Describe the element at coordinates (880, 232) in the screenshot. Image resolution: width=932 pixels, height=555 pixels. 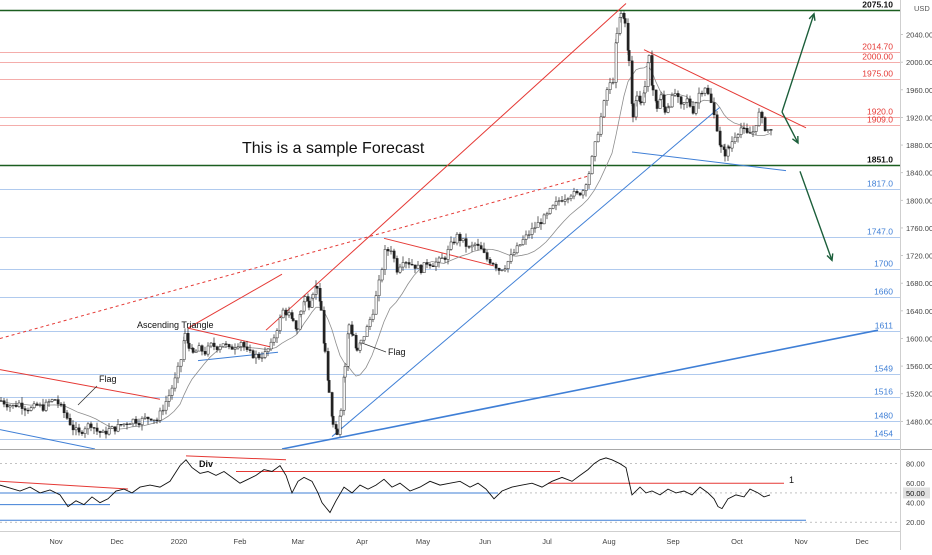
I see `level-label-8: 1747.0` at that location.